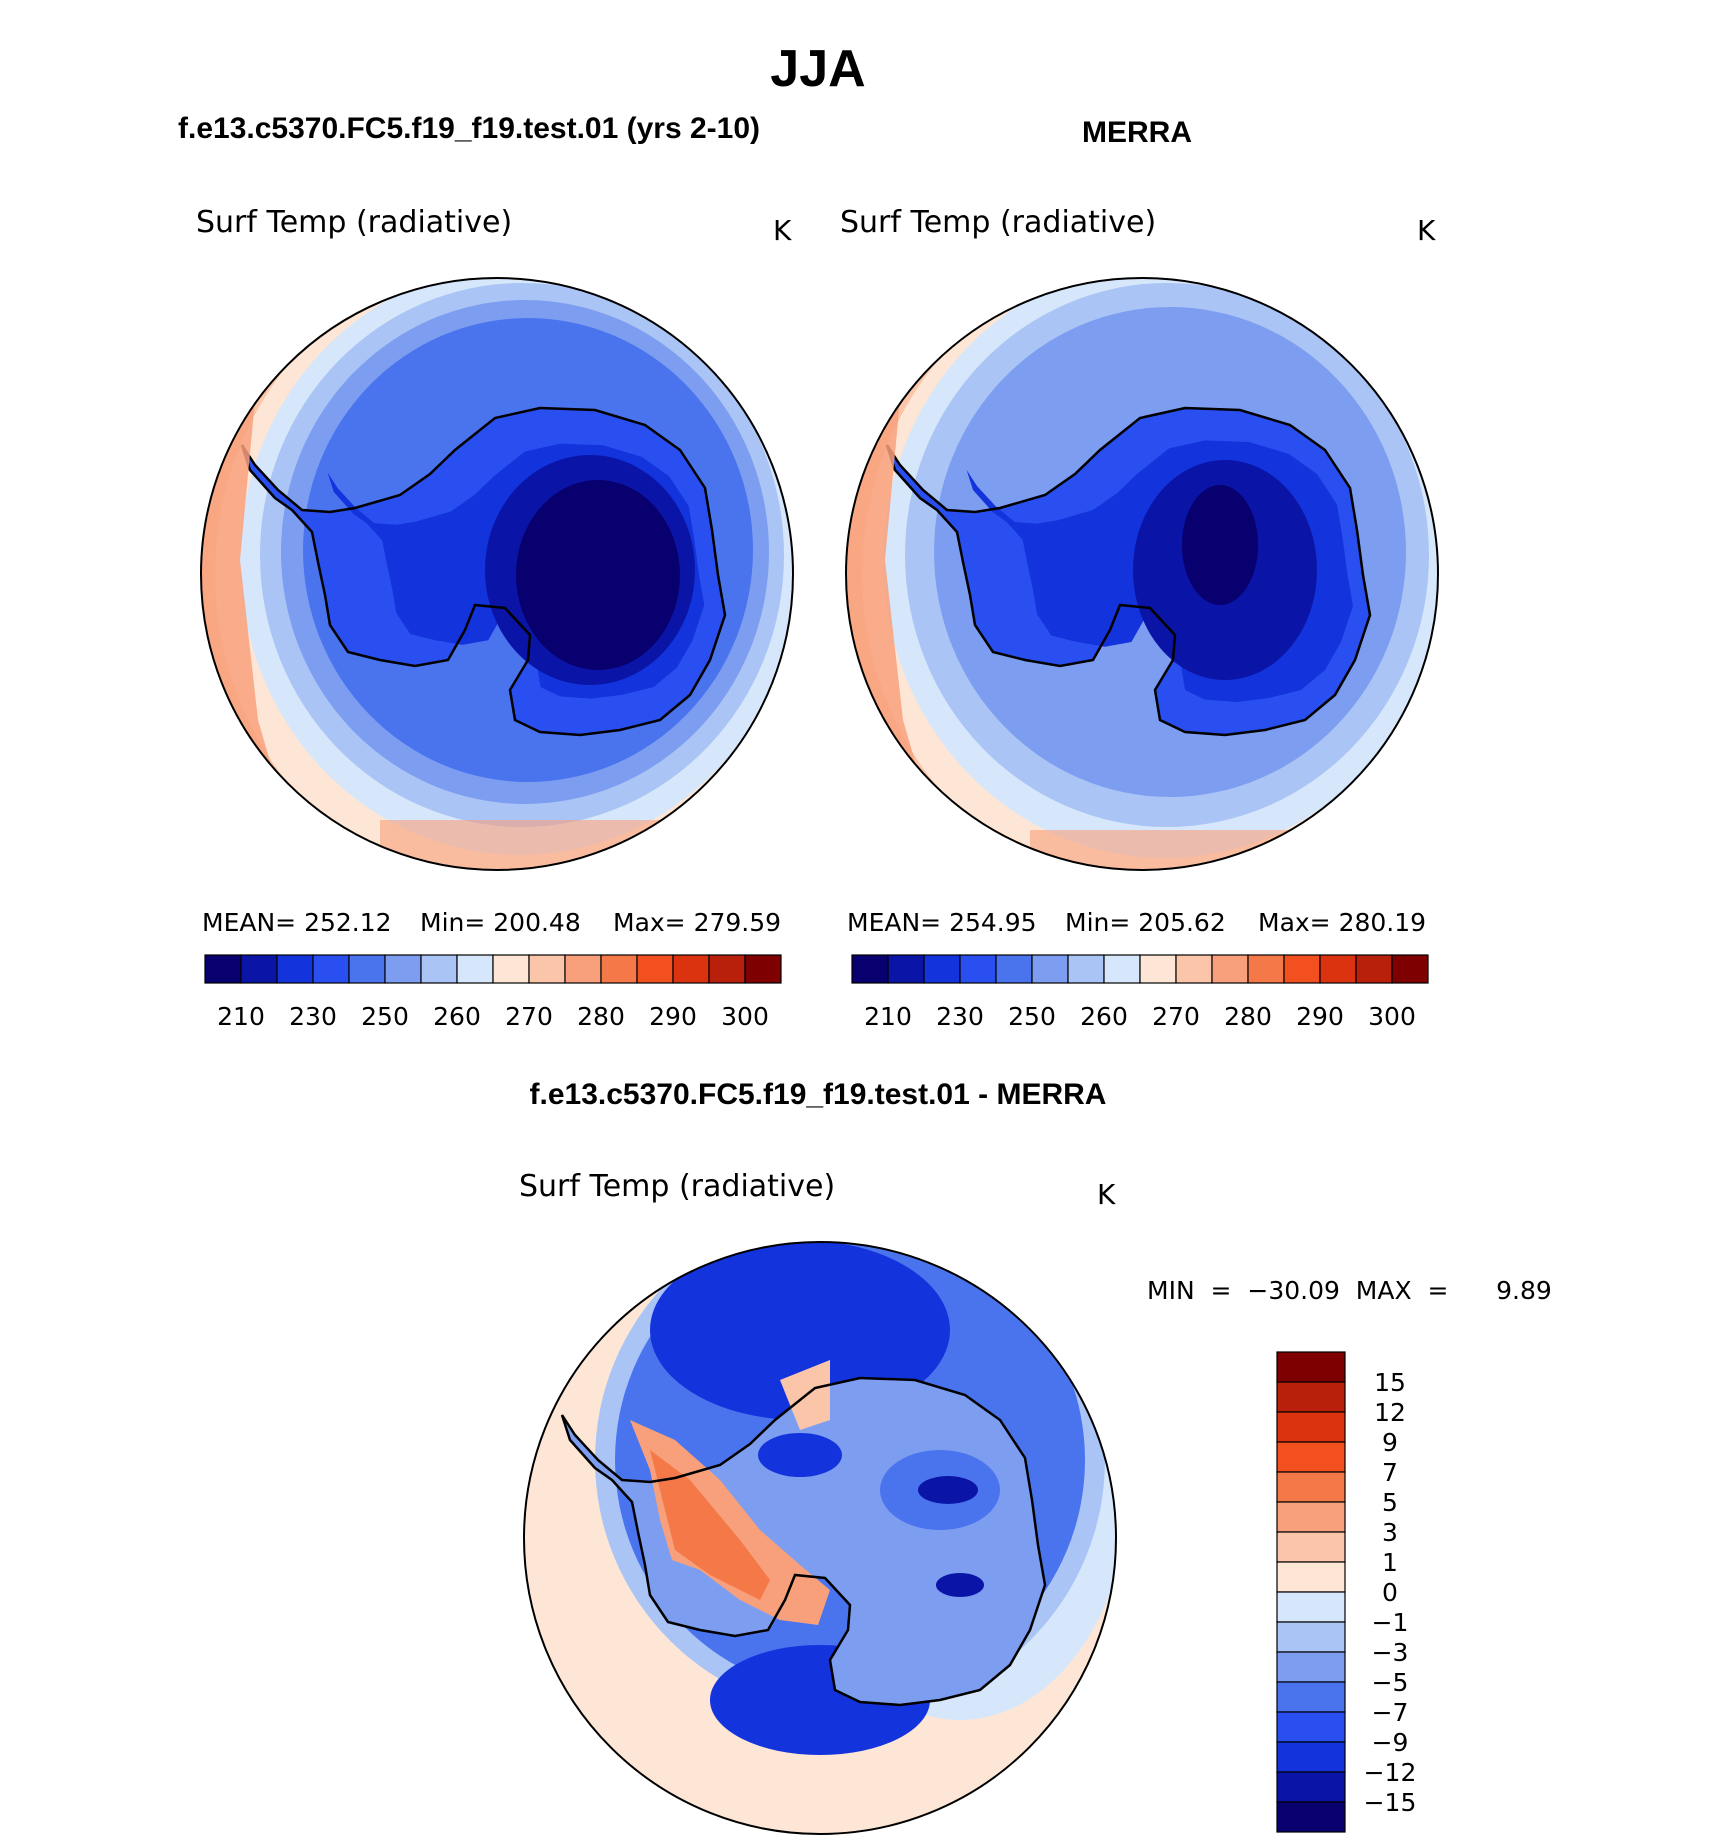  I want to click on panel-obs-map-border, so click(1142, 574).